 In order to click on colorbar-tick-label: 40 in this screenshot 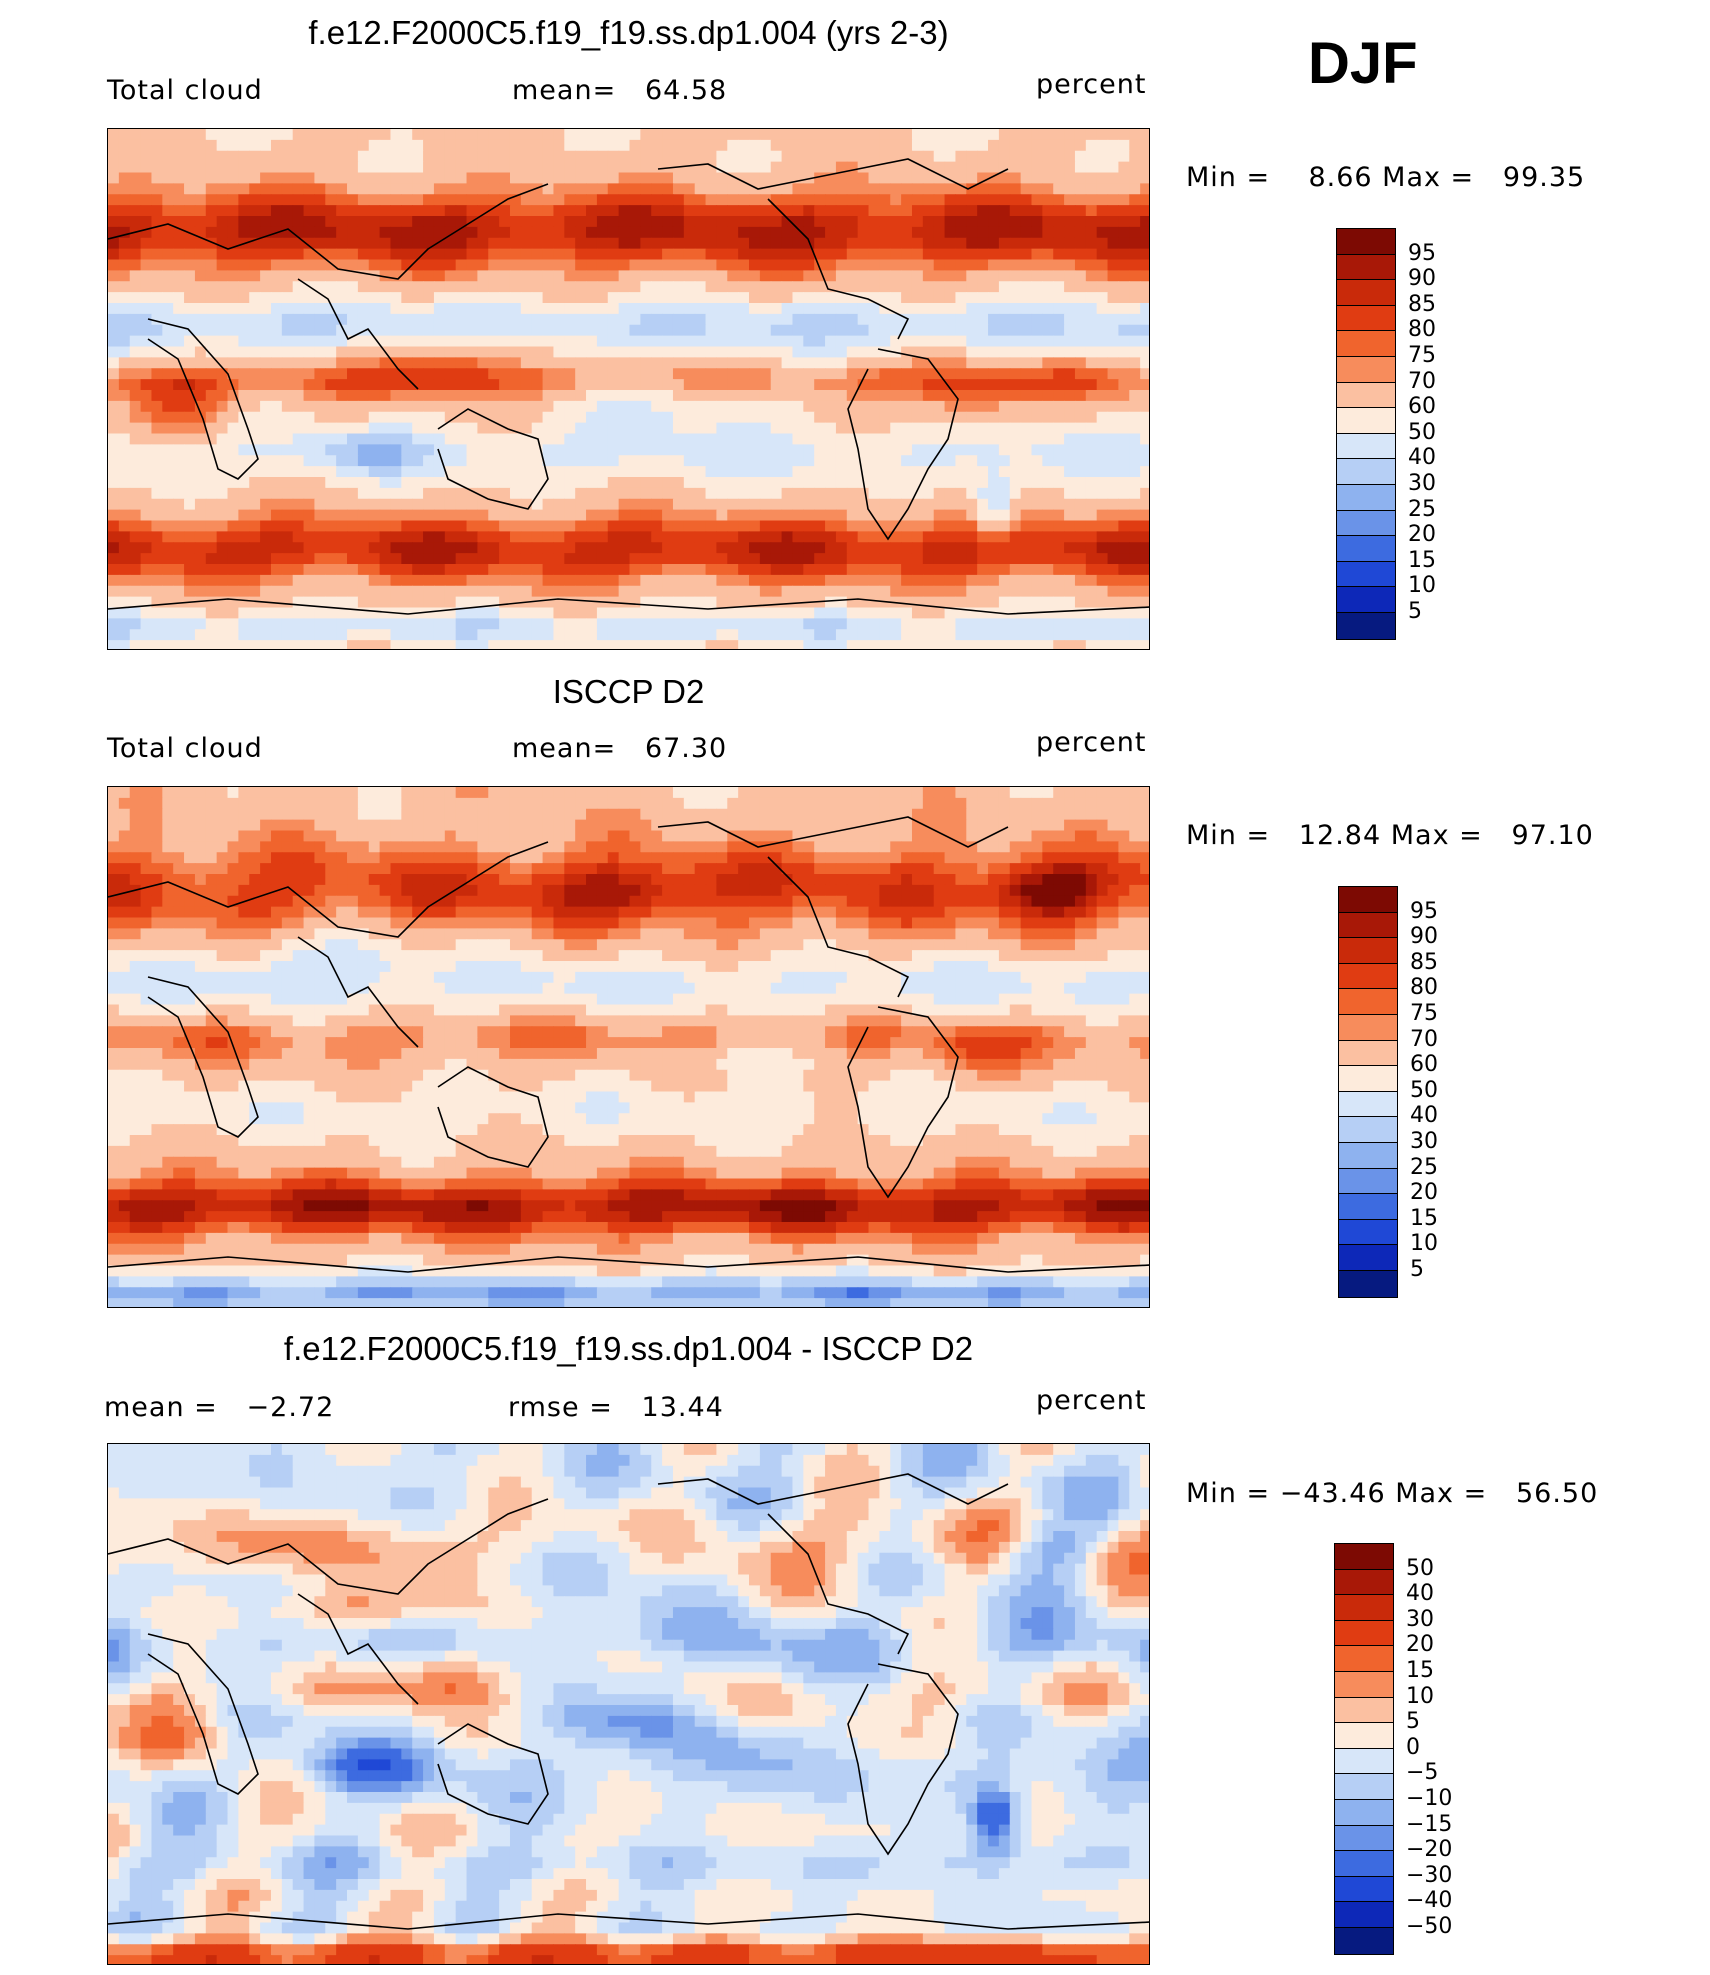, I will do `click(1422, 458)`.